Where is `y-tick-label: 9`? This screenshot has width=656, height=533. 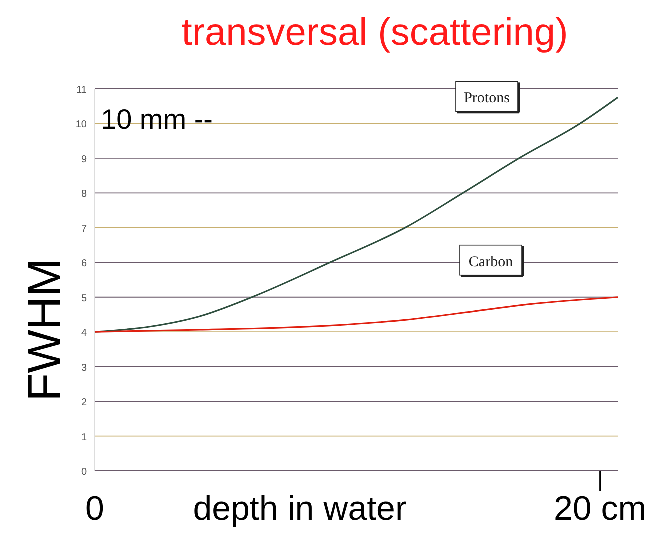
y-tick-label: 9 is located at coordinates (84, 160).